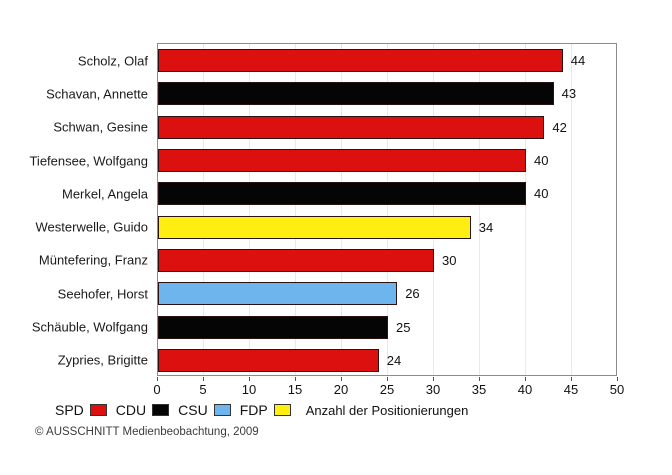 This screenshot has width=672, height=475. I want to click on legend-item: SPD, so click(81, 410).